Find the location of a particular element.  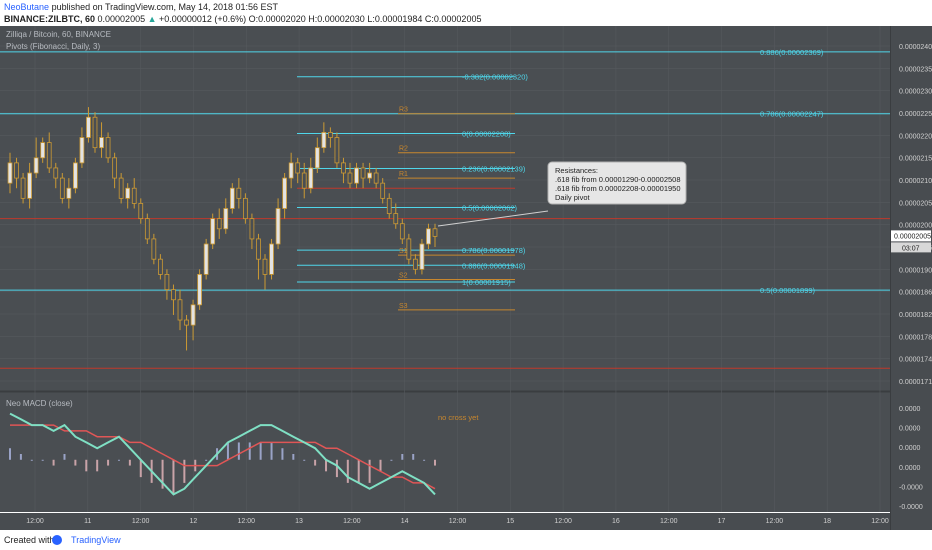

level-label: 0.236(0.00002139) is located at coordinates (494, 168).